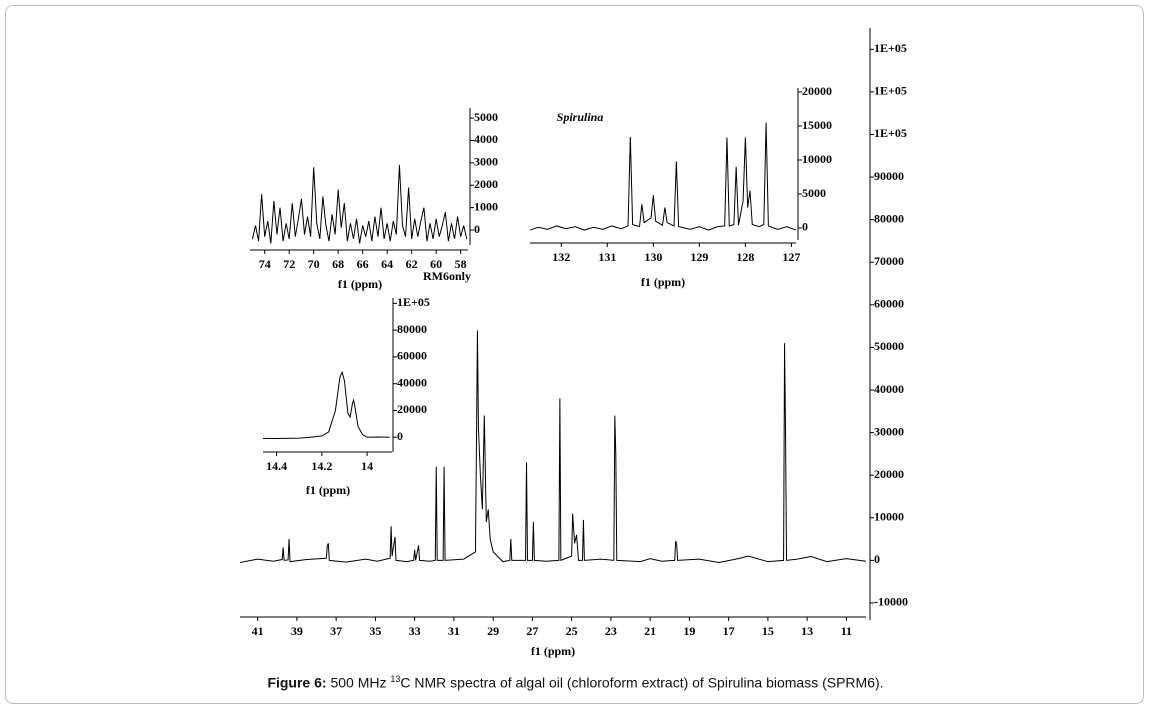 This screenshot has height=710, width=1151. What do you see at coordinates (460, 276) in the screenshot?
I see `annotation: only` at bounding box center [460, 276].